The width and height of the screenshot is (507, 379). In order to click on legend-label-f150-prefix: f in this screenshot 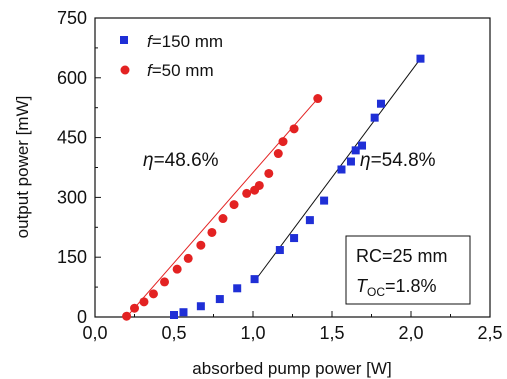, I will do `click(150, 41)`.